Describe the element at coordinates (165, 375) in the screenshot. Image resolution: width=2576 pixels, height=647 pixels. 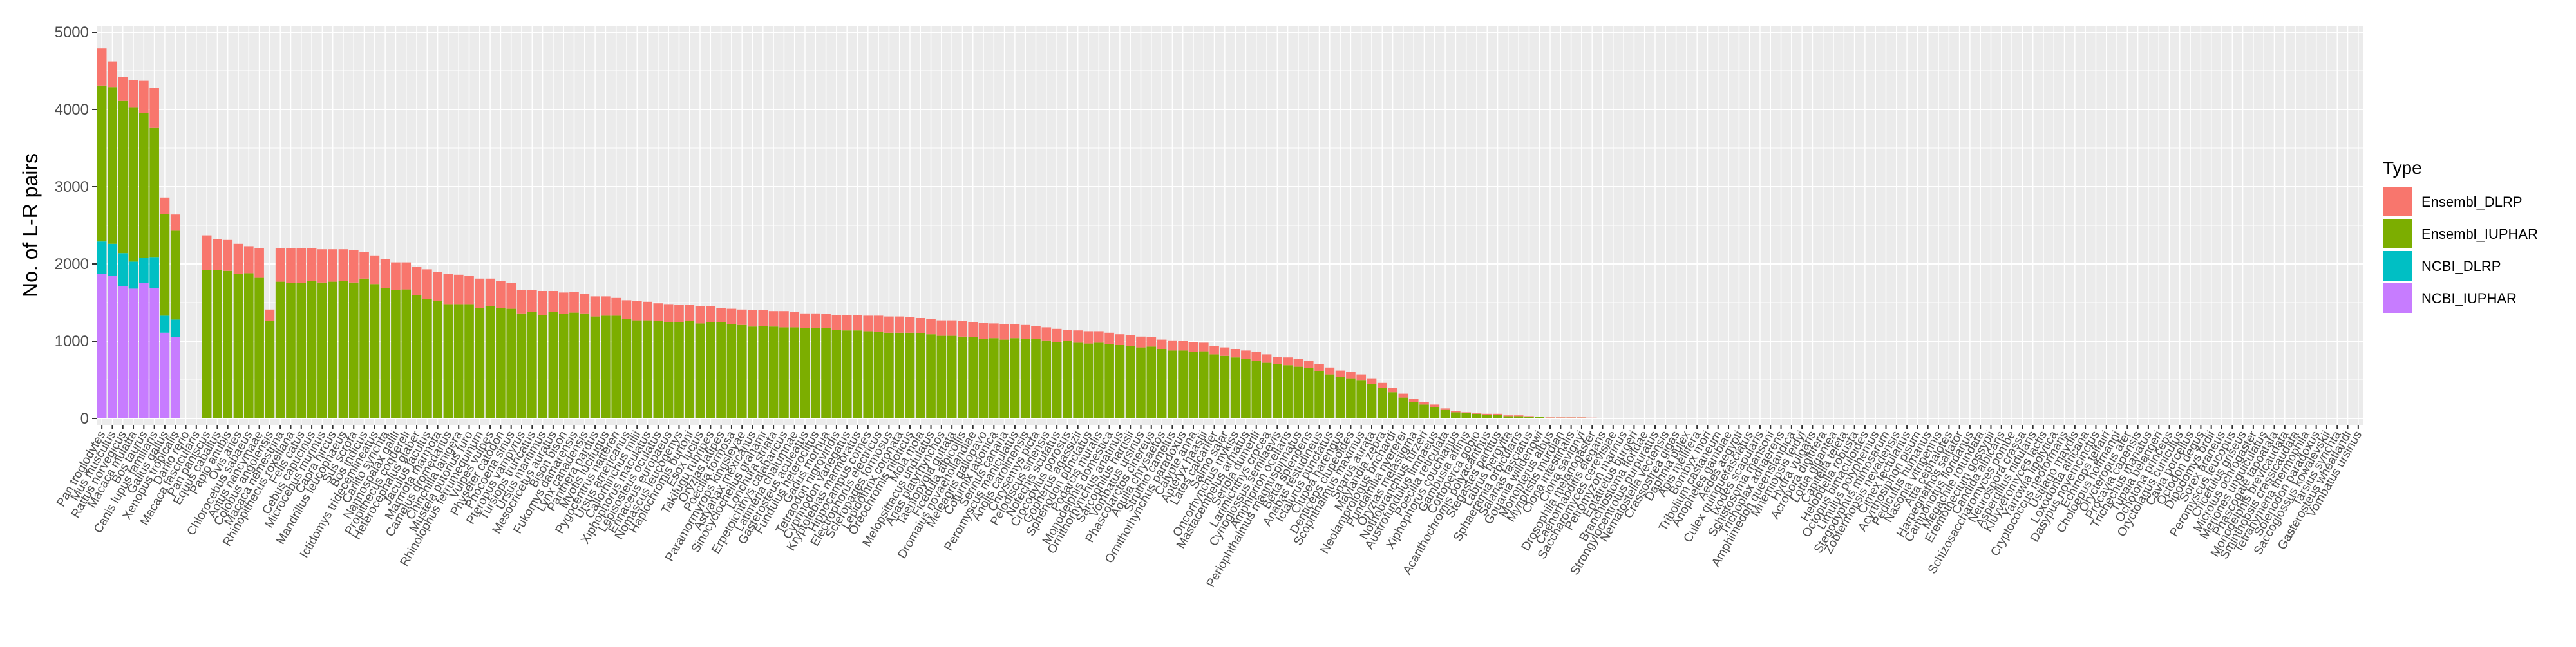
I see `bar-segment-ncbi-iuphar` at that location.